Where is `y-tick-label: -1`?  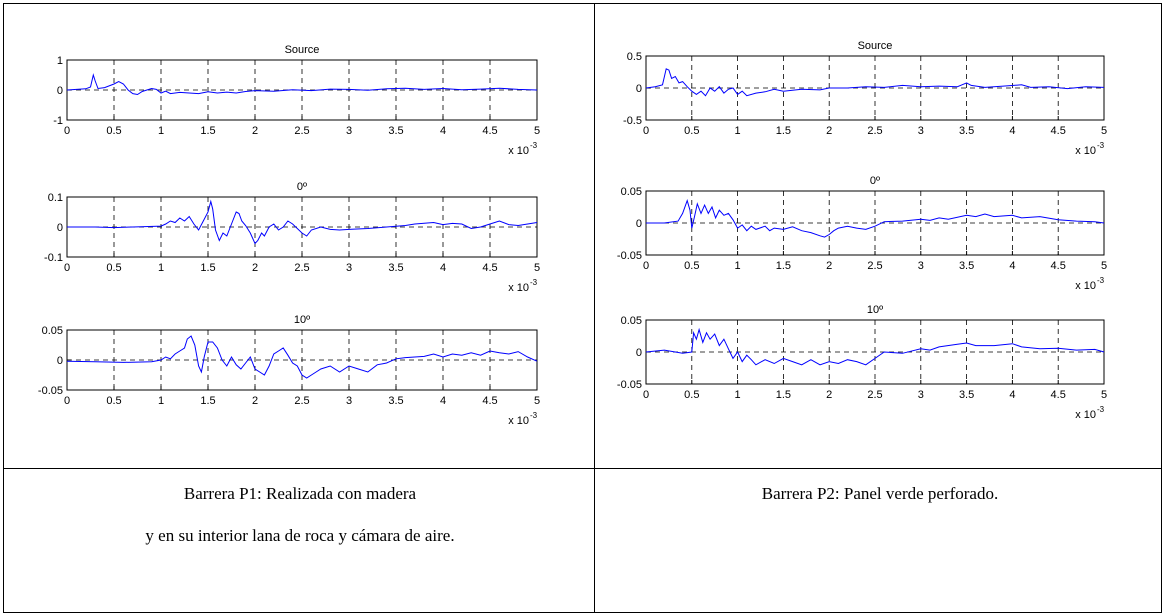 y-tick-label: -1 is located at coordinates (58, 121).